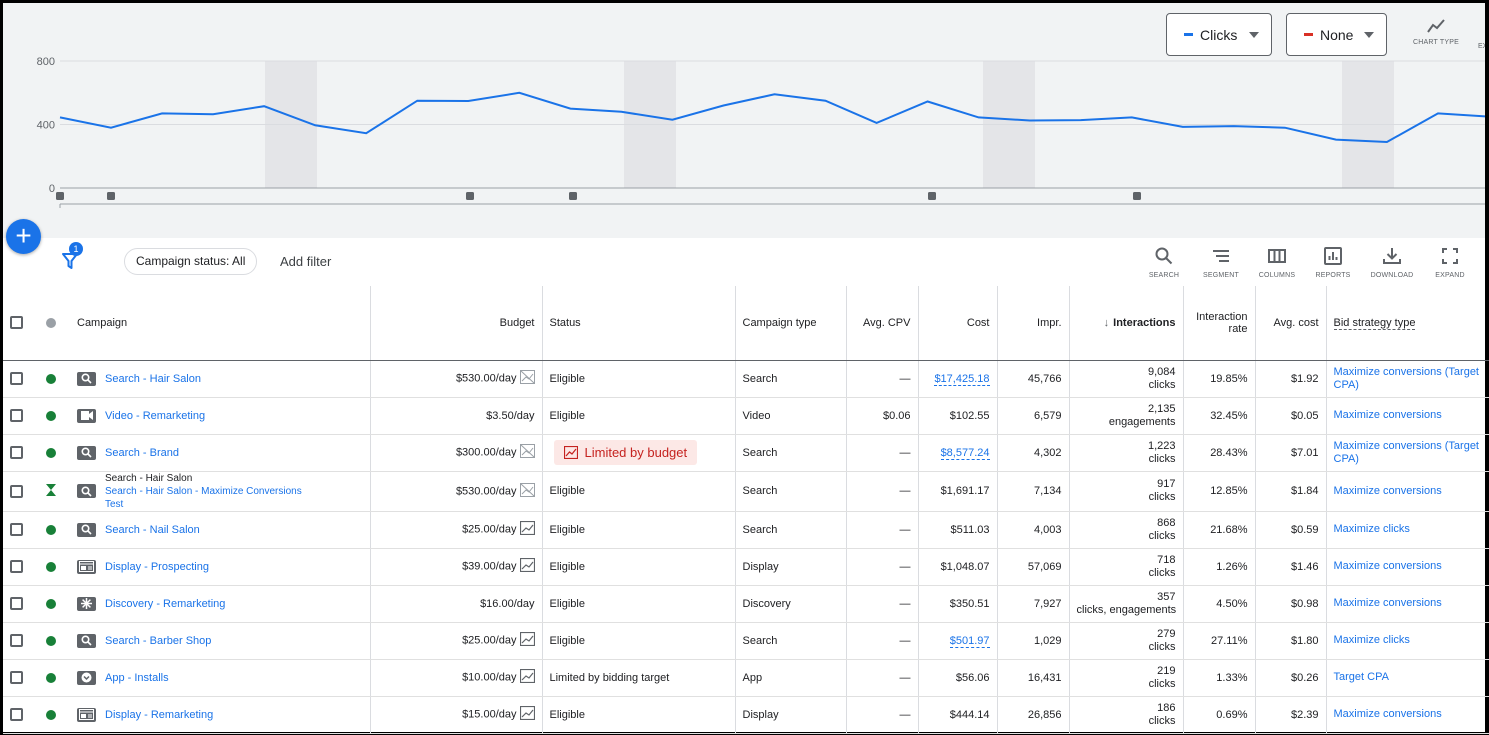 This screenshot has width=1489, height=735. Describe the element at coordinates (191, 261) in the screenshot. I see `campaign-status-filter-chip: Campaign status: All` at that location.